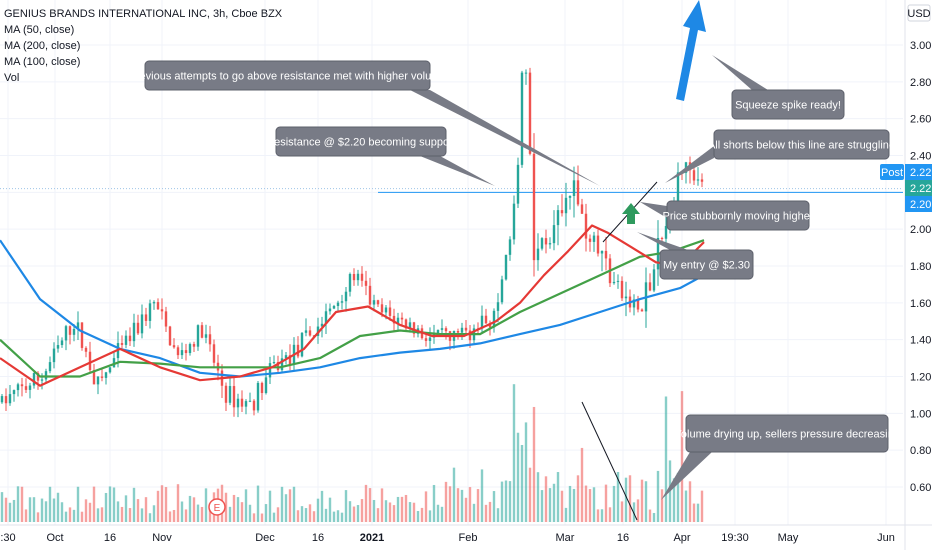 This screenshot has height=550, width=932. Describe the element at coordinates (920, 304) in the screenshot. I see `y-tick-label: 1.60` at that location.